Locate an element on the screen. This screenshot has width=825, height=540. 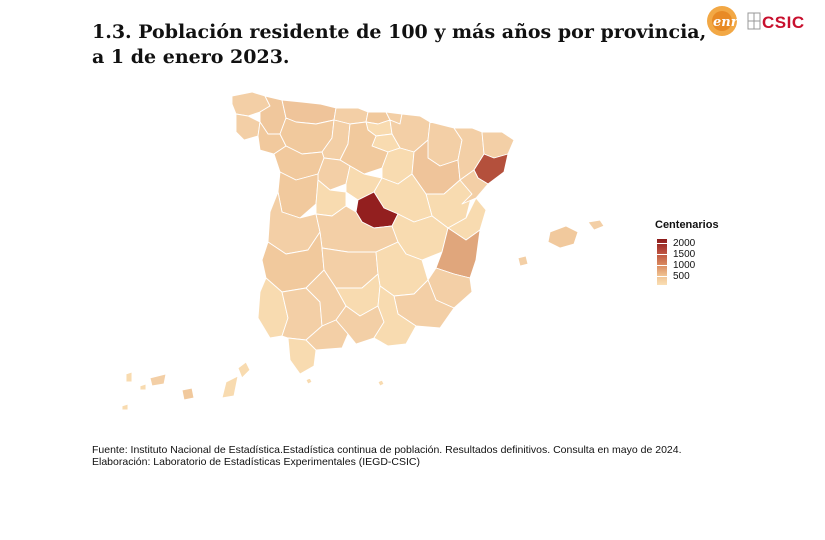
province-canarias-fuerteventura is located at coordinates (230, 387).